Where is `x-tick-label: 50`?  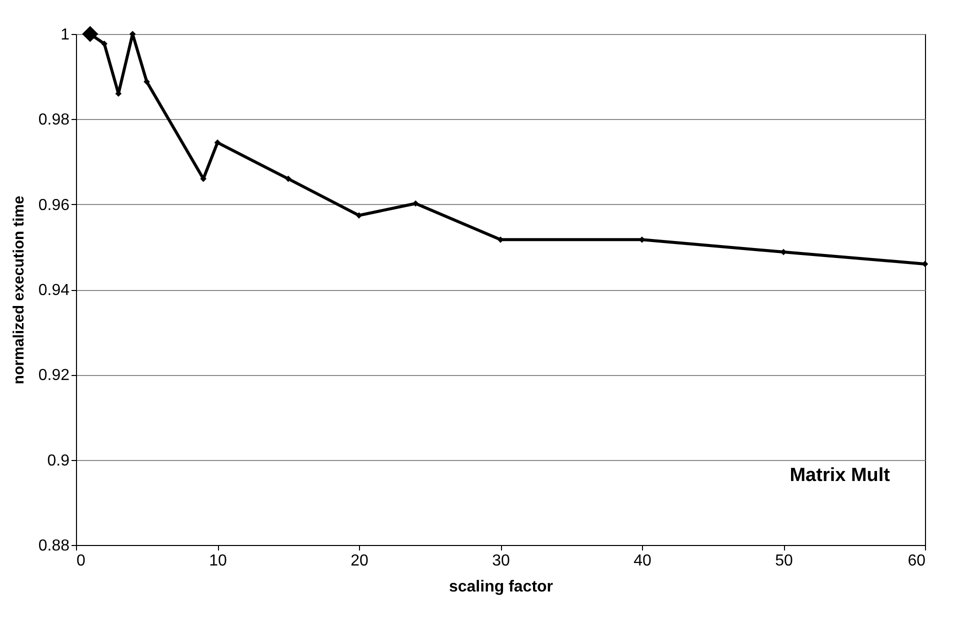
x-tick-label: 50 is located at coordinates (784, 561).